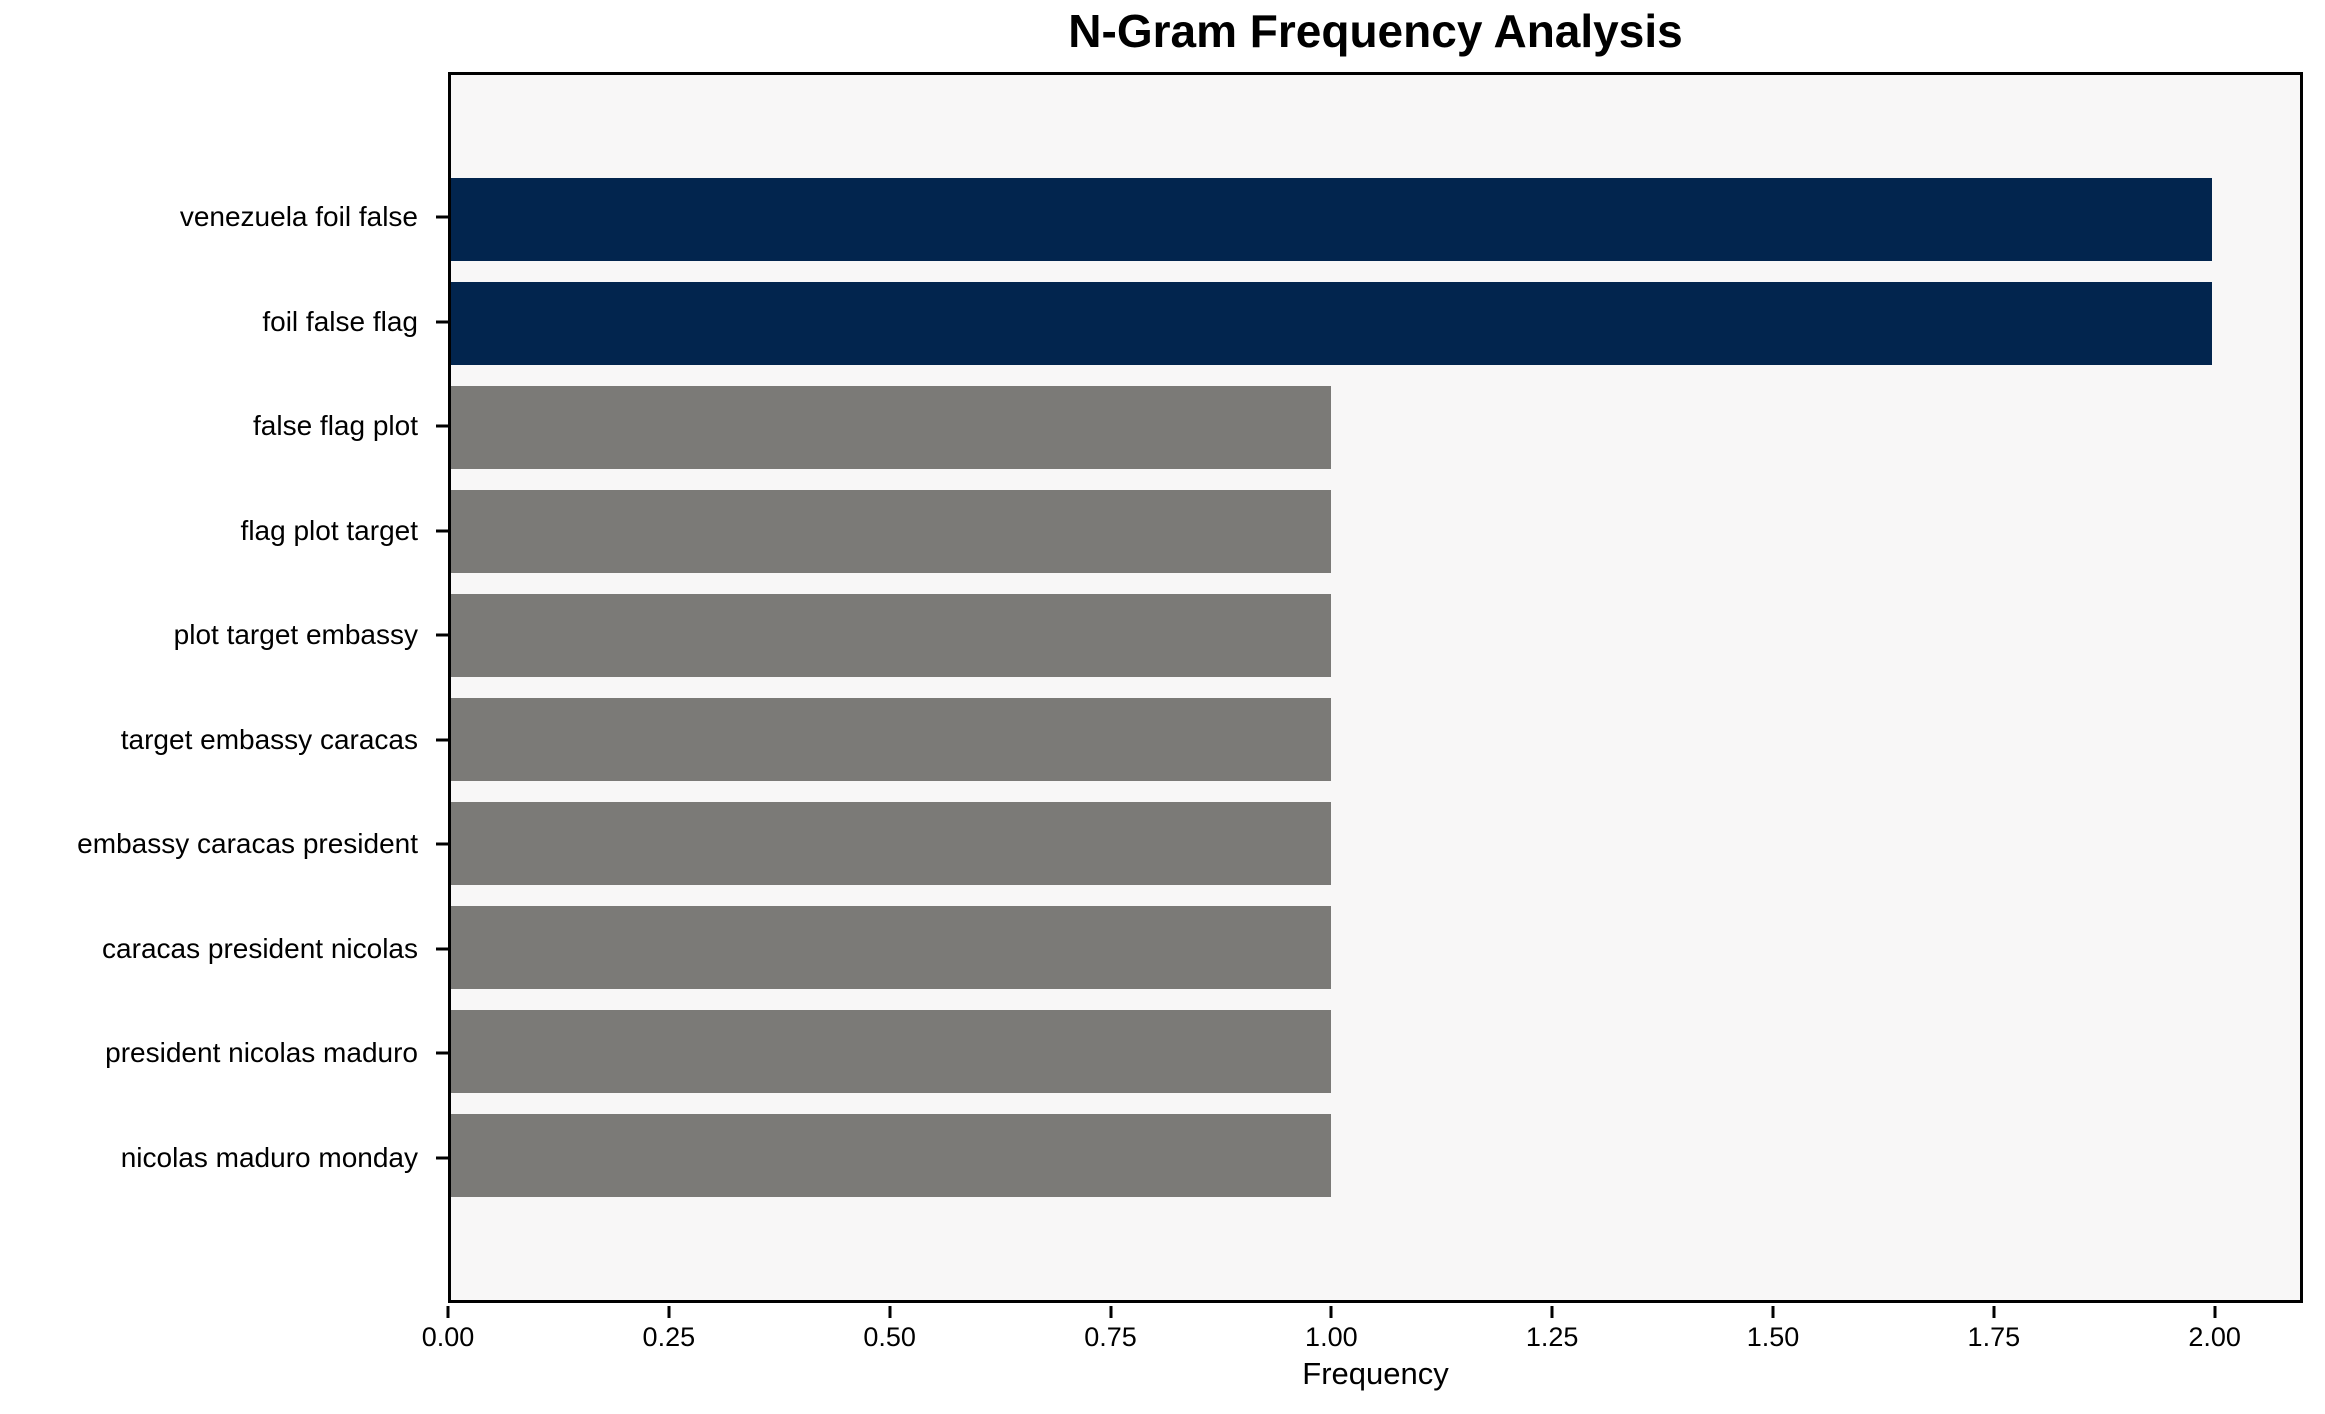 Image resolution: width=2325 pixels, height=1414 pixels. Describe the element at coordinates (335, 426) in the screenshot. I see `y-tick-label: false flag plot` at that location.